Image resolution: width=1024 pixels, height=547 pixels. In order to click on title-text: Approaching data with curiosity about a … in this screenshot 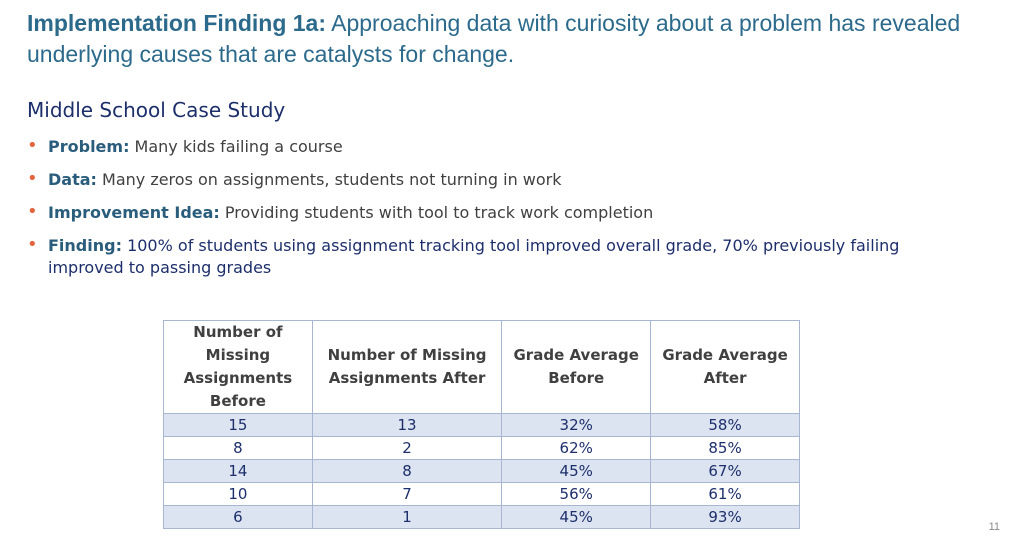, I will do `click(494, 38)`.